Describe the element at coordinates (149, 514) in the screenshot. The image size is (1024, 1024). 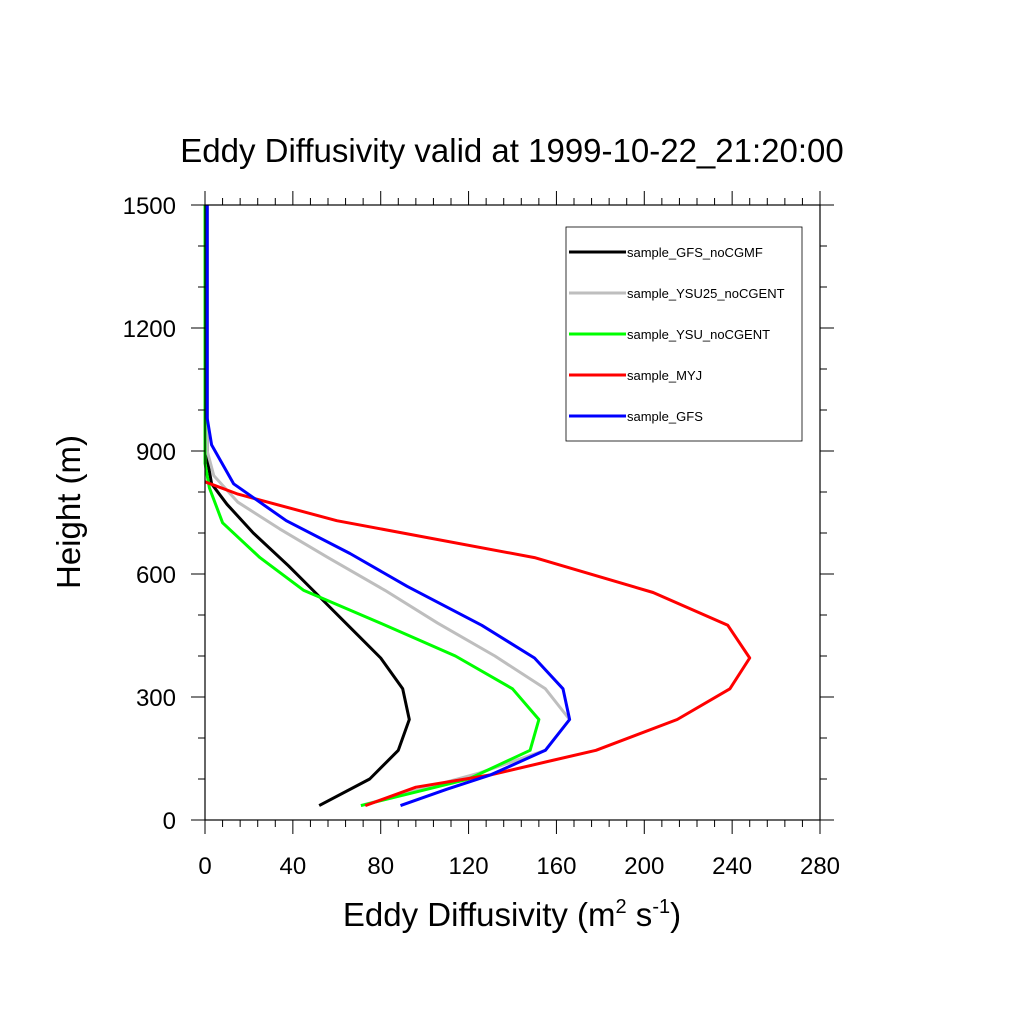
I see `y-tick-labels: 0 300 600 900 1200 1500` at that location.